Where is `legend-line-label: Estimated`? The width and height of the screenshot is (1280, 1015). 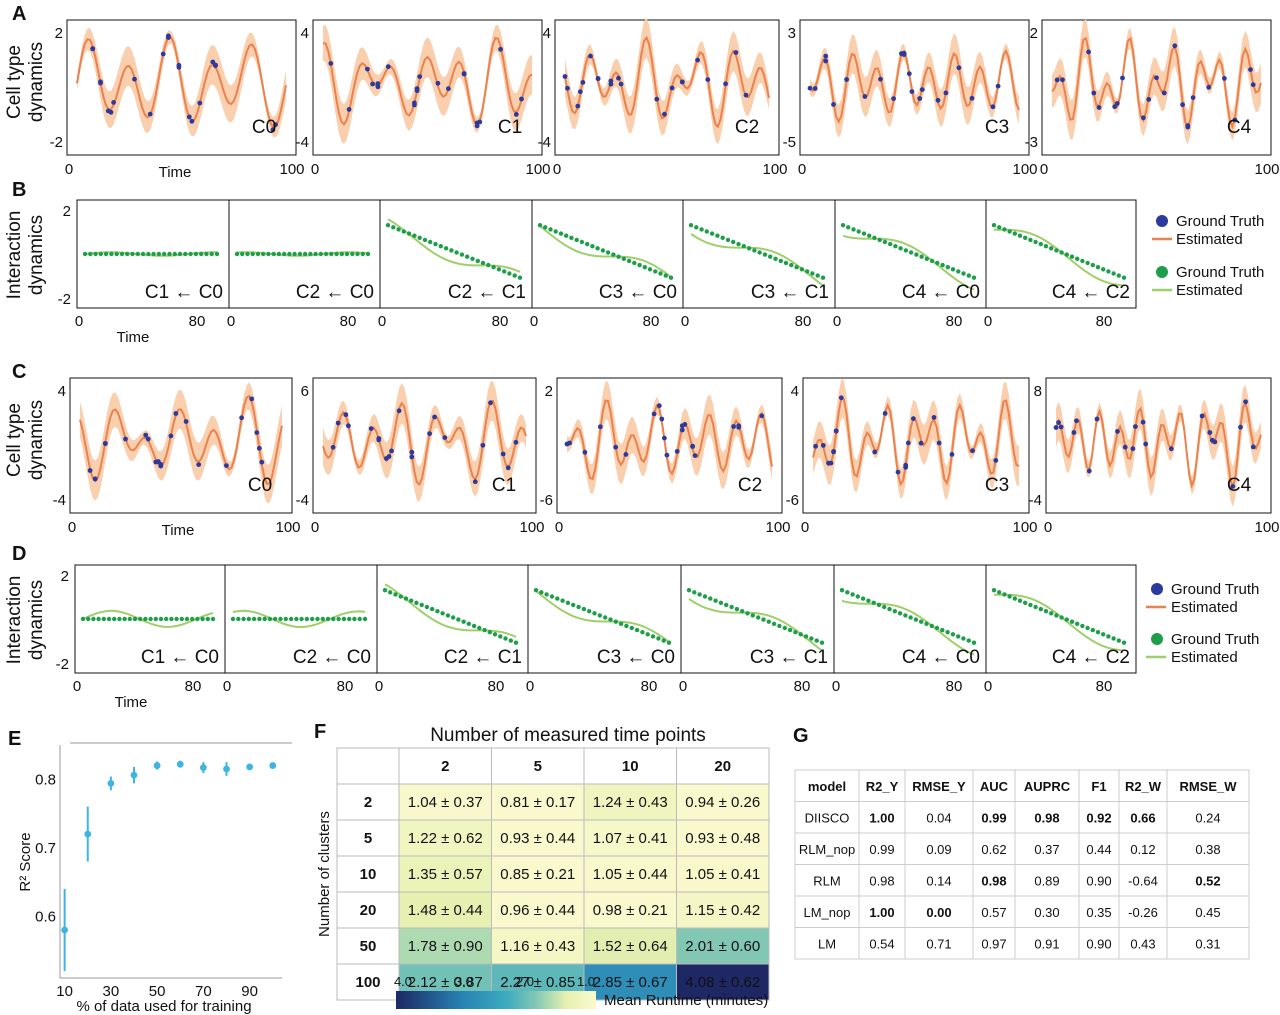 legend-line-label: Estimated is located at coordinates (1204, 607).